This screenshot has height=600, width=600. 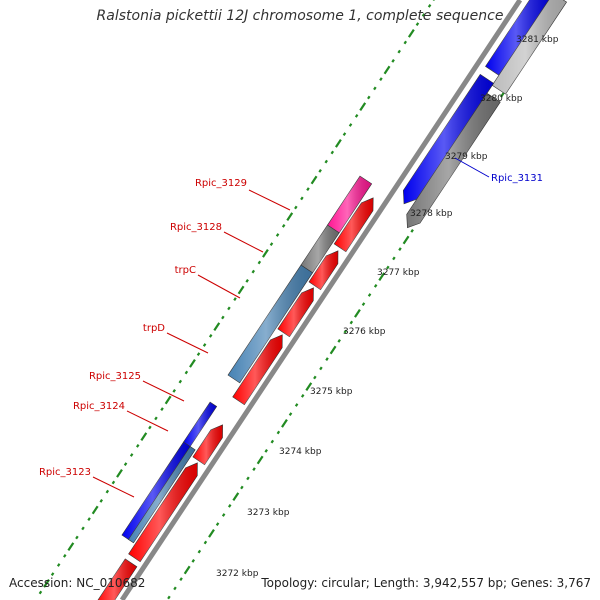 What do you see at coordinates (537, 40) in the screenshot?
I see `tick-label: 3281 kbp` at bounding box center [537, 40].